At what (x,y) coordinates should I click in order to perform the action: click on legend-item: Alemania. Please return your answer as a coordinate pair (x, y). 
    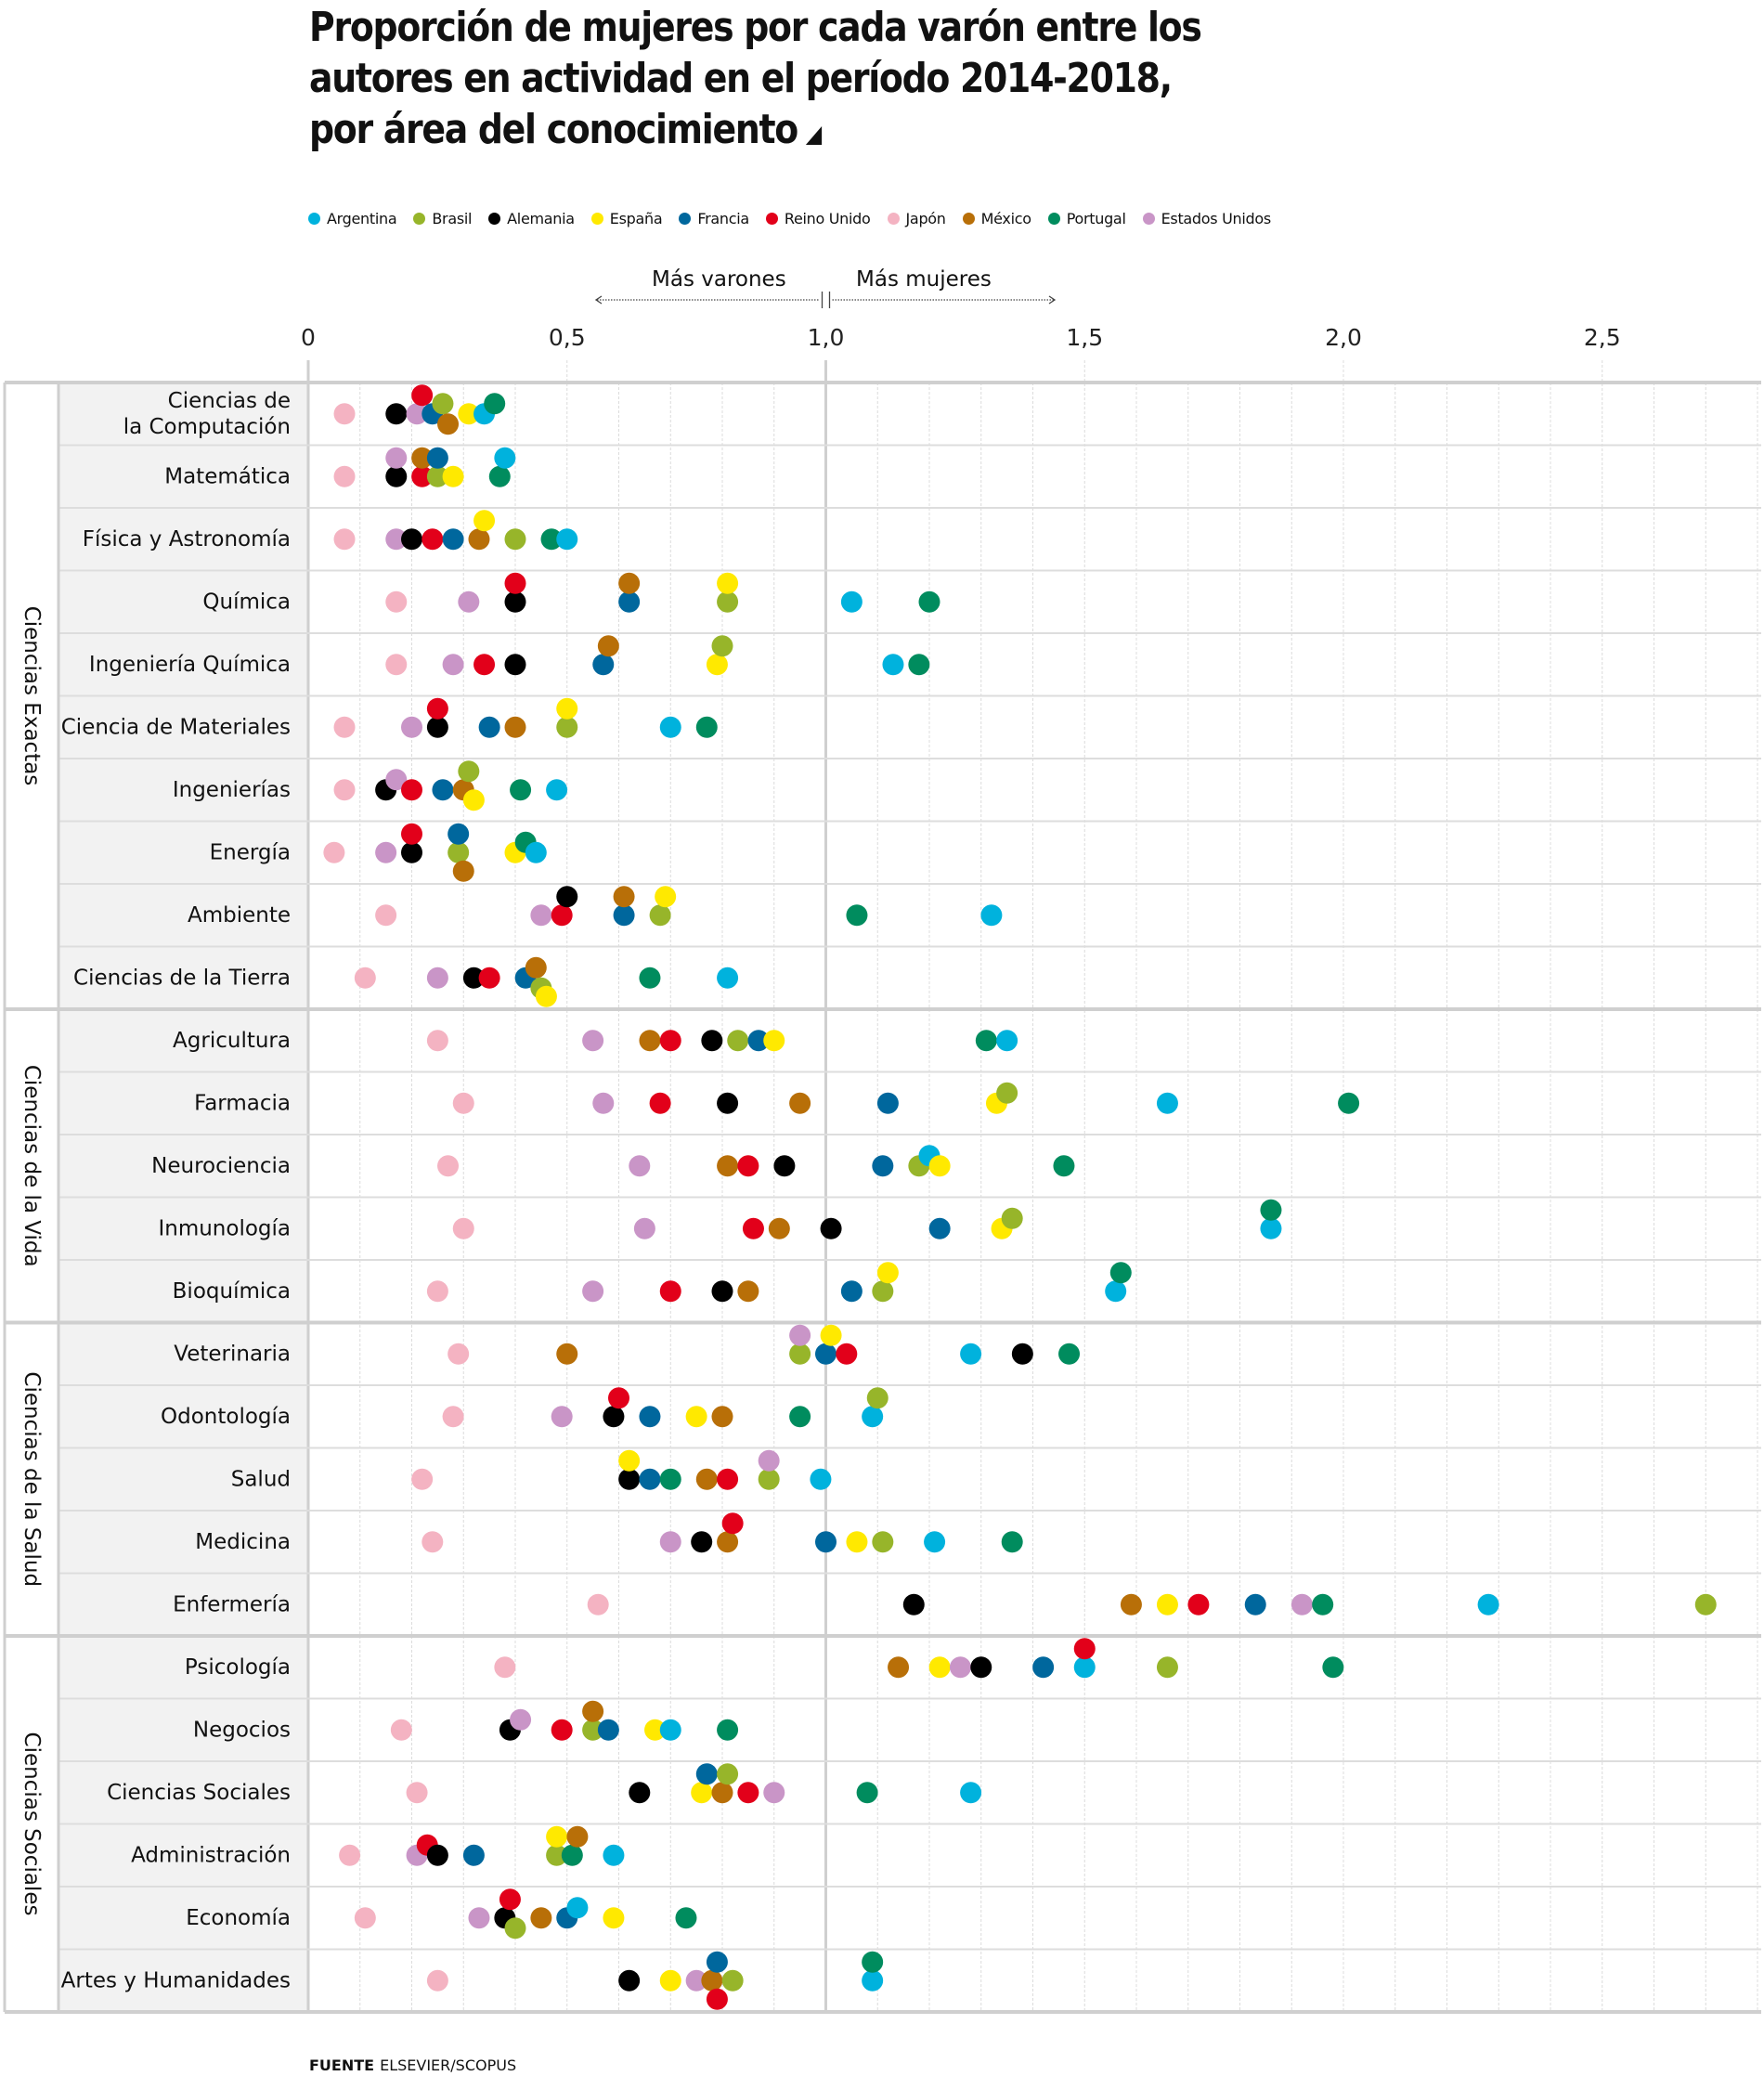
    Looking at the image, I should click on (531, 218).